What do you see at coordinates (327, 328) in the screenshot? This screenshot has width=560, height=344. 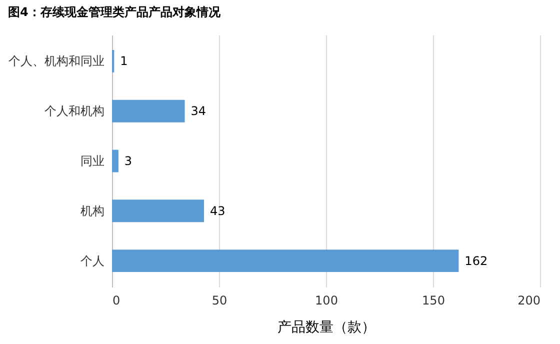 I see `x-axis-title: 产品数量（款）` at bounding box center [327, 328].